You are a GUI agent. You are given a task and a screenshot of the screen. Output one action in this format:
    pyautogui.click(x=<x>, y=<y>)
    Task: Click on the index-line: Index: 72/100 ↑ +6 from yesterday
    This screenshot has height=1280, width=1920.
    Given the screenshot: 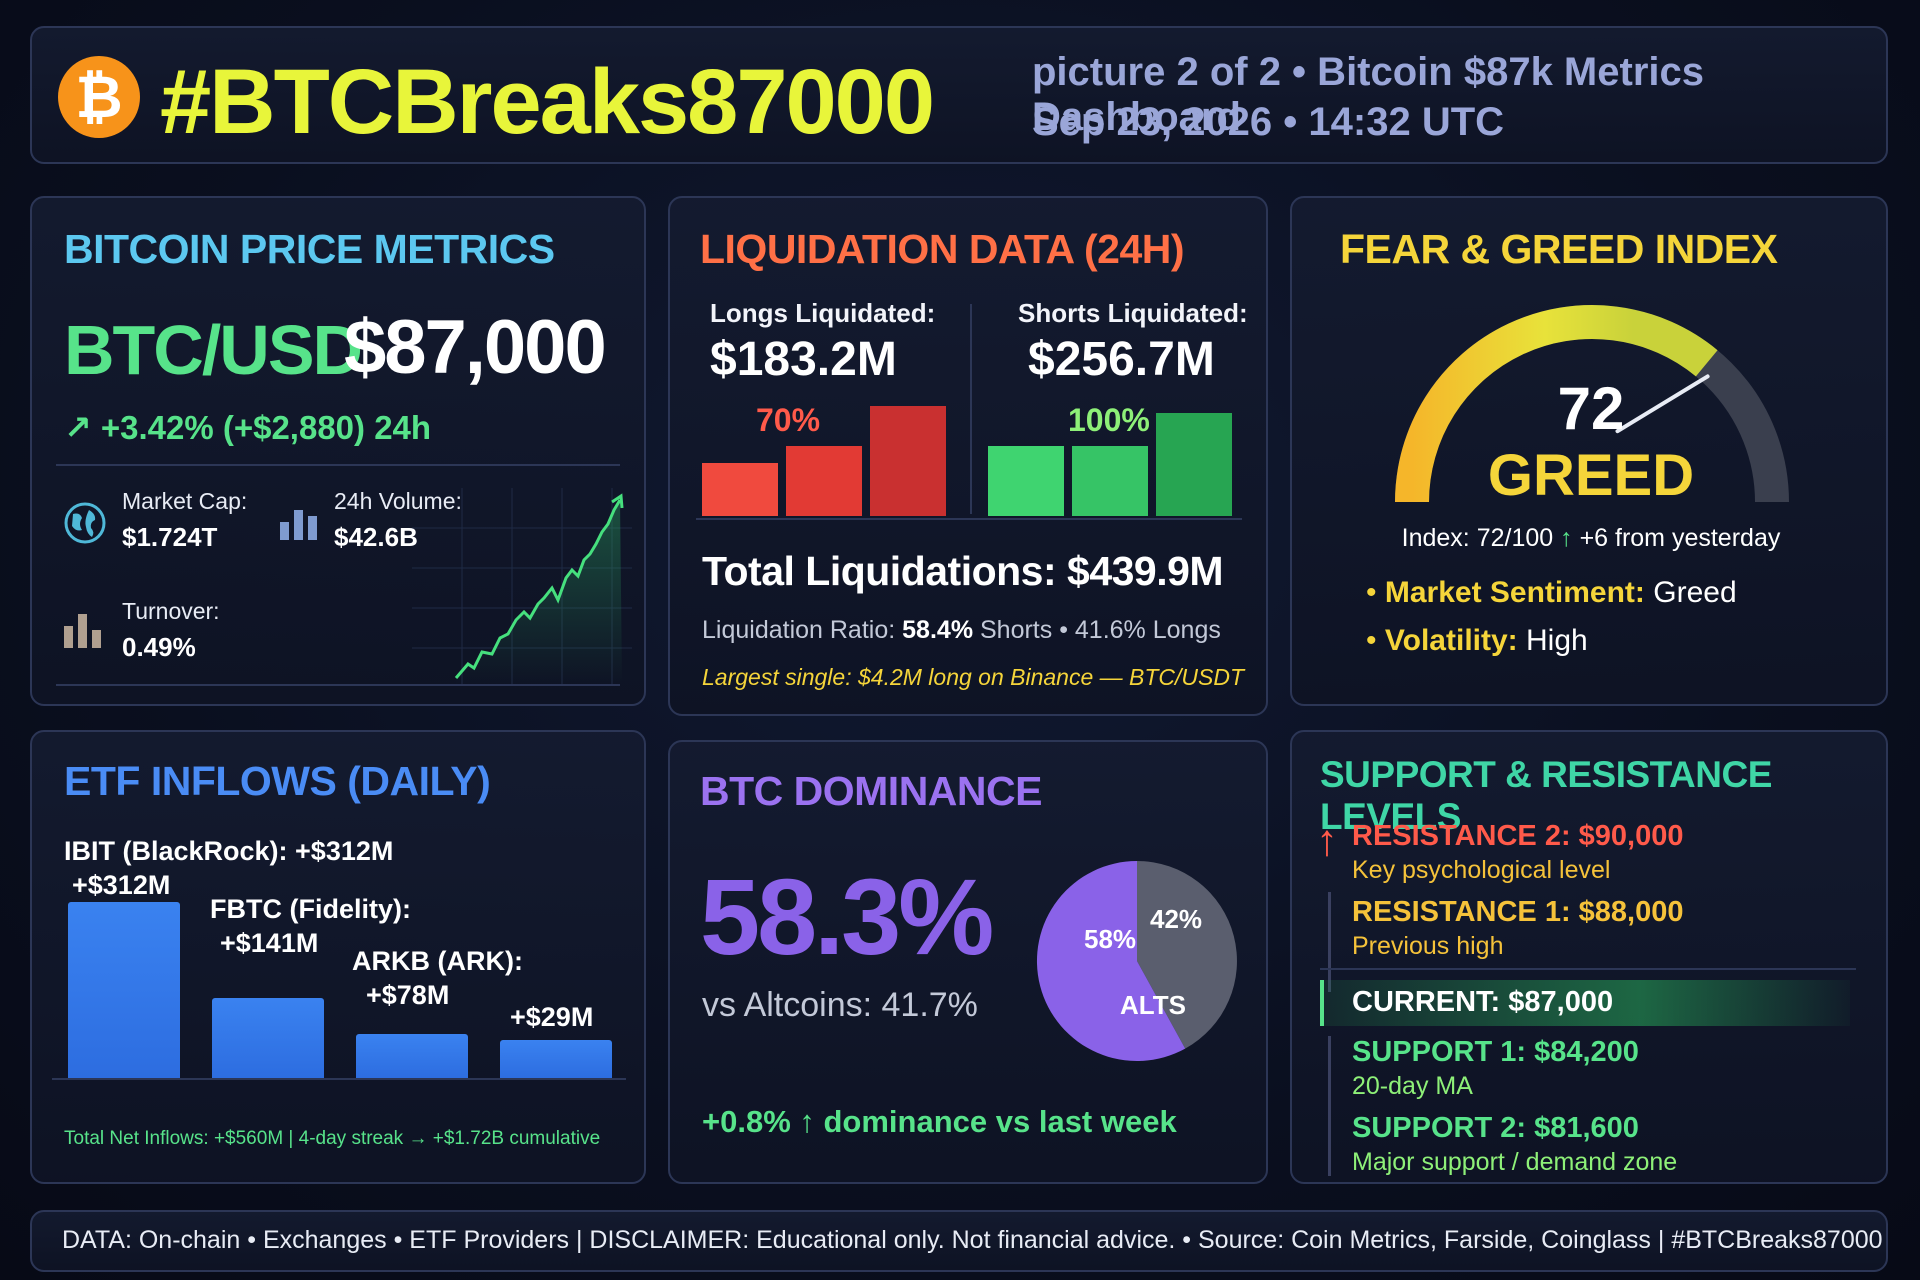 What is the action you would take?
    pyautogui.click(x=1591, y=538)
    